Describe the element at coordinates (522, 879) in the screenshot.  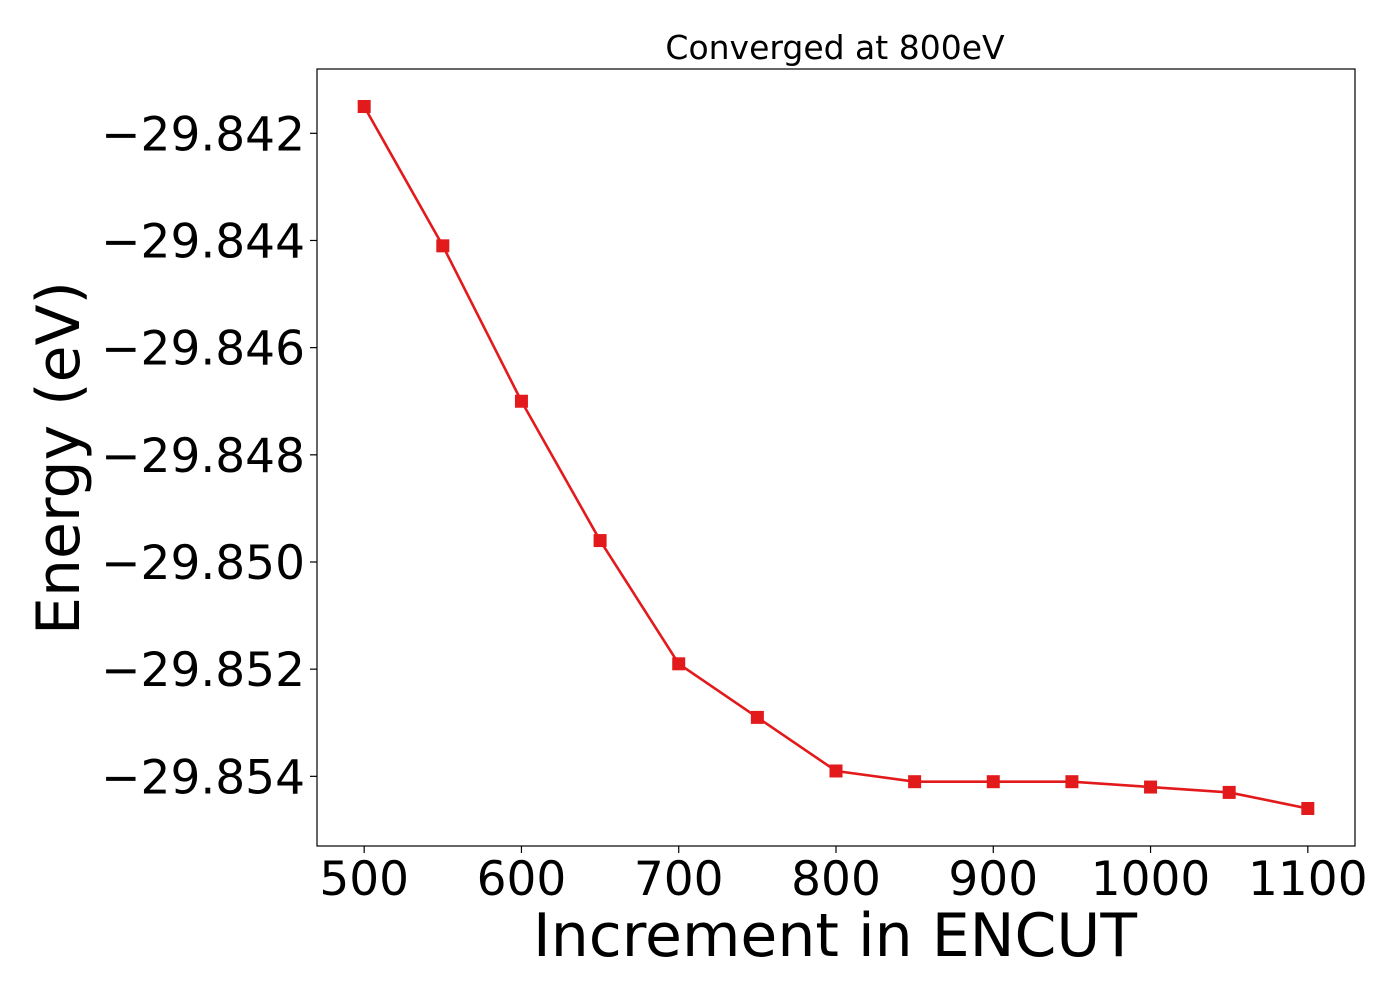
I see `x-tick-label: 600` at that location.